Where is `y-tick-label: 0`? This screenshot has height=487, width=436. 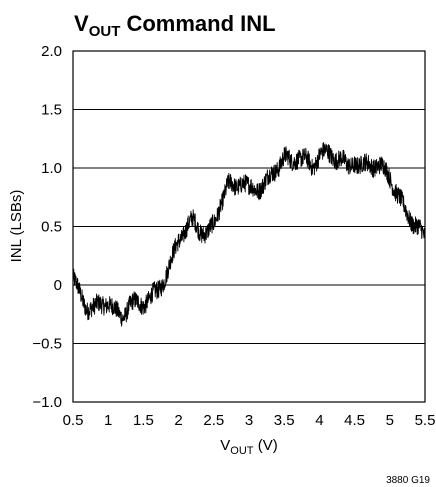 y-tick-label: 0 is located at coordinates (58, 285).